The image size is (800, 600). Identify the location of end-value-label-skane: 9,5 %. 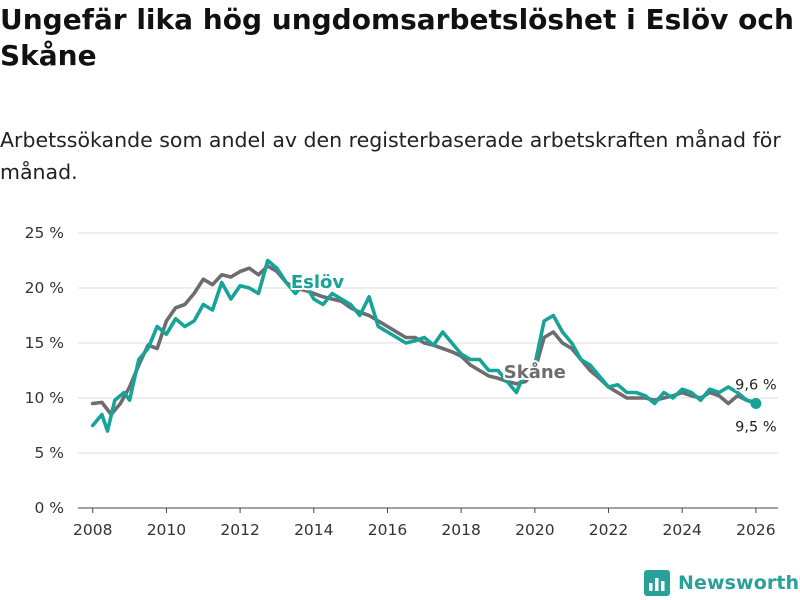
(755, 428).